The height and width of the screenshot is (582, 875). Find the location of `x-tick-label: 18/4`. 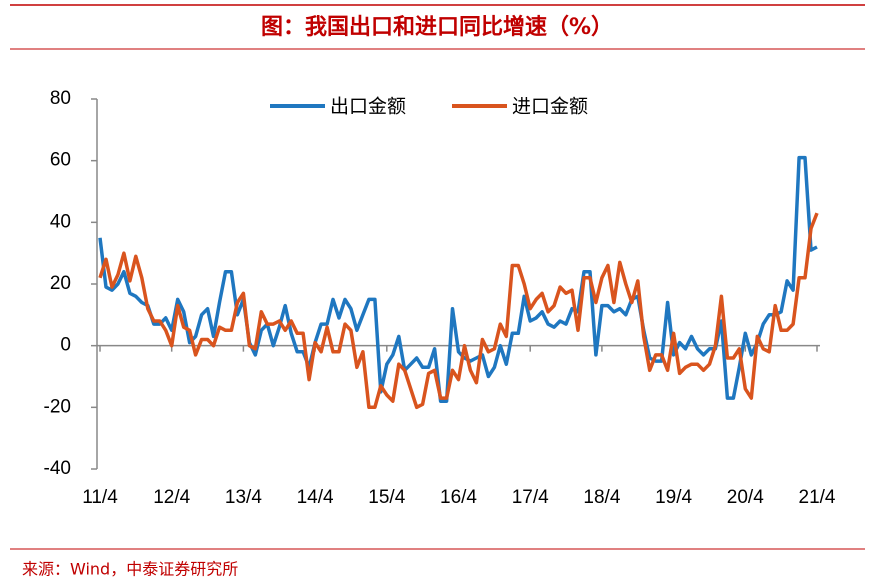

x-tick-label: 18/4 is located at coordinates (601, 497).